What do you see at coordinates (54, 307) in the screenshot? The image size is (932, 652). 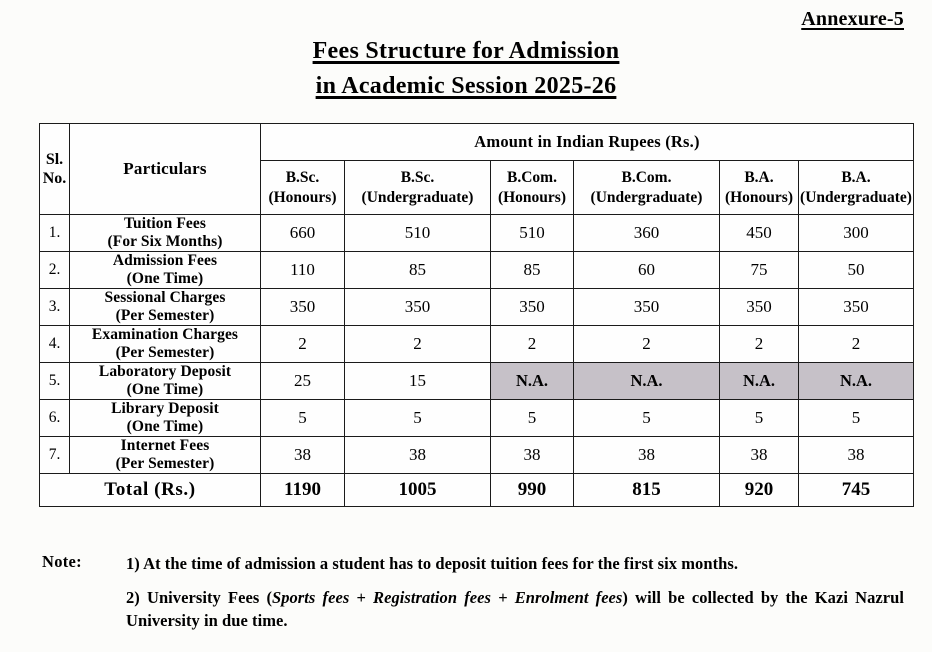 I see `row-serial-number: 3.` at bounding box center [54, 307].